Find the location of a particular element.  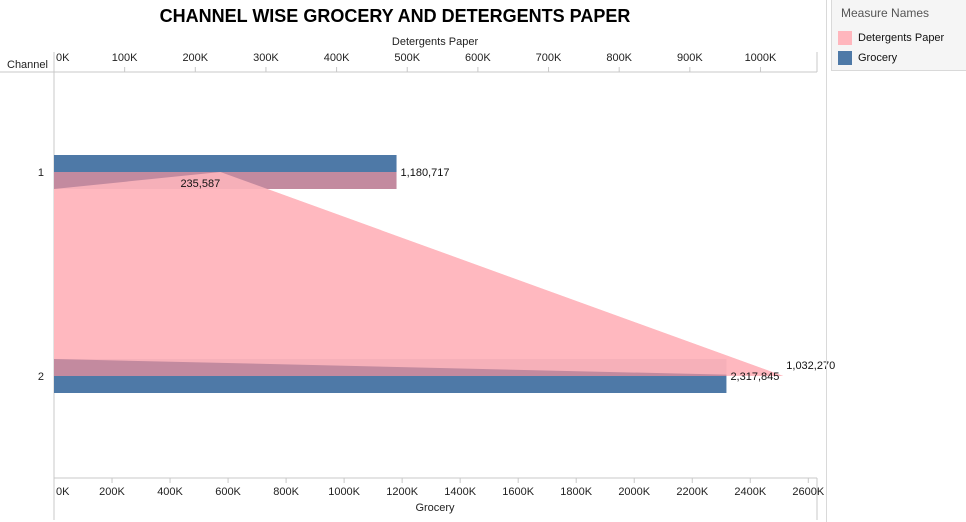

bottom-tick-label: 400K is located at coordinates (170, 492).